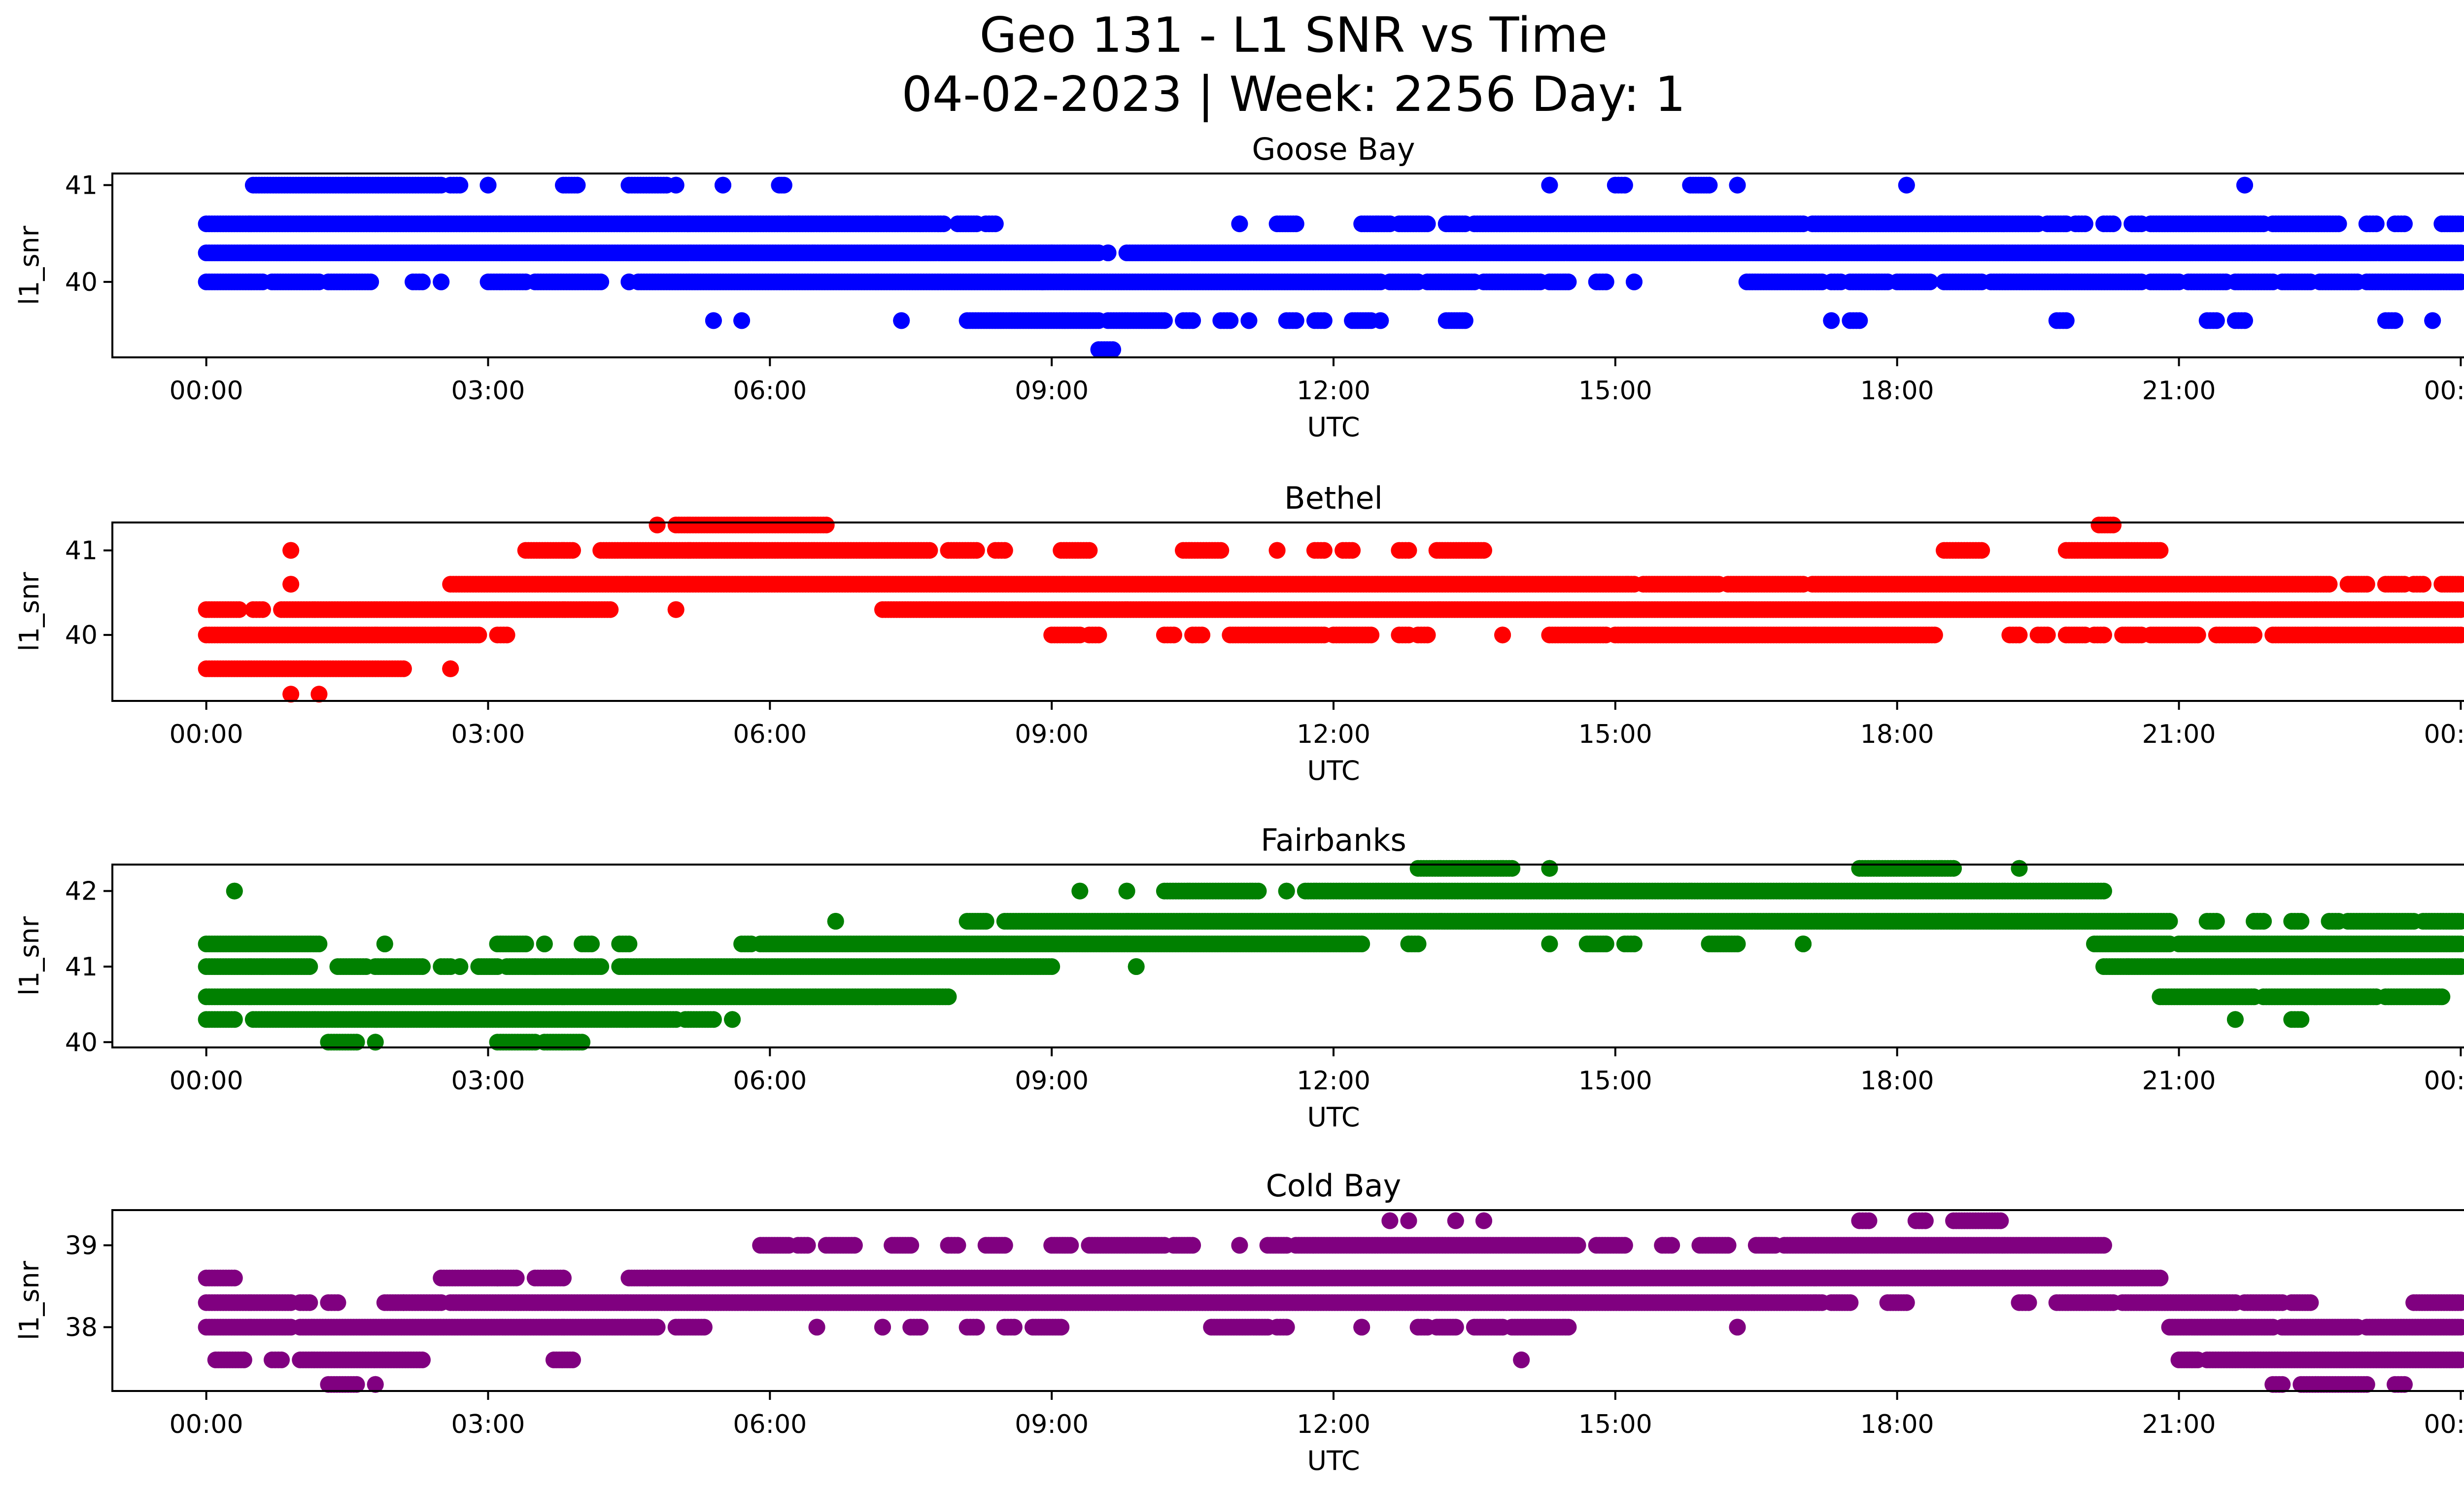  I want to click on figure-title-line2: 04-02-2023 | Week: 2256 Day: 1, so click(1294, 95).